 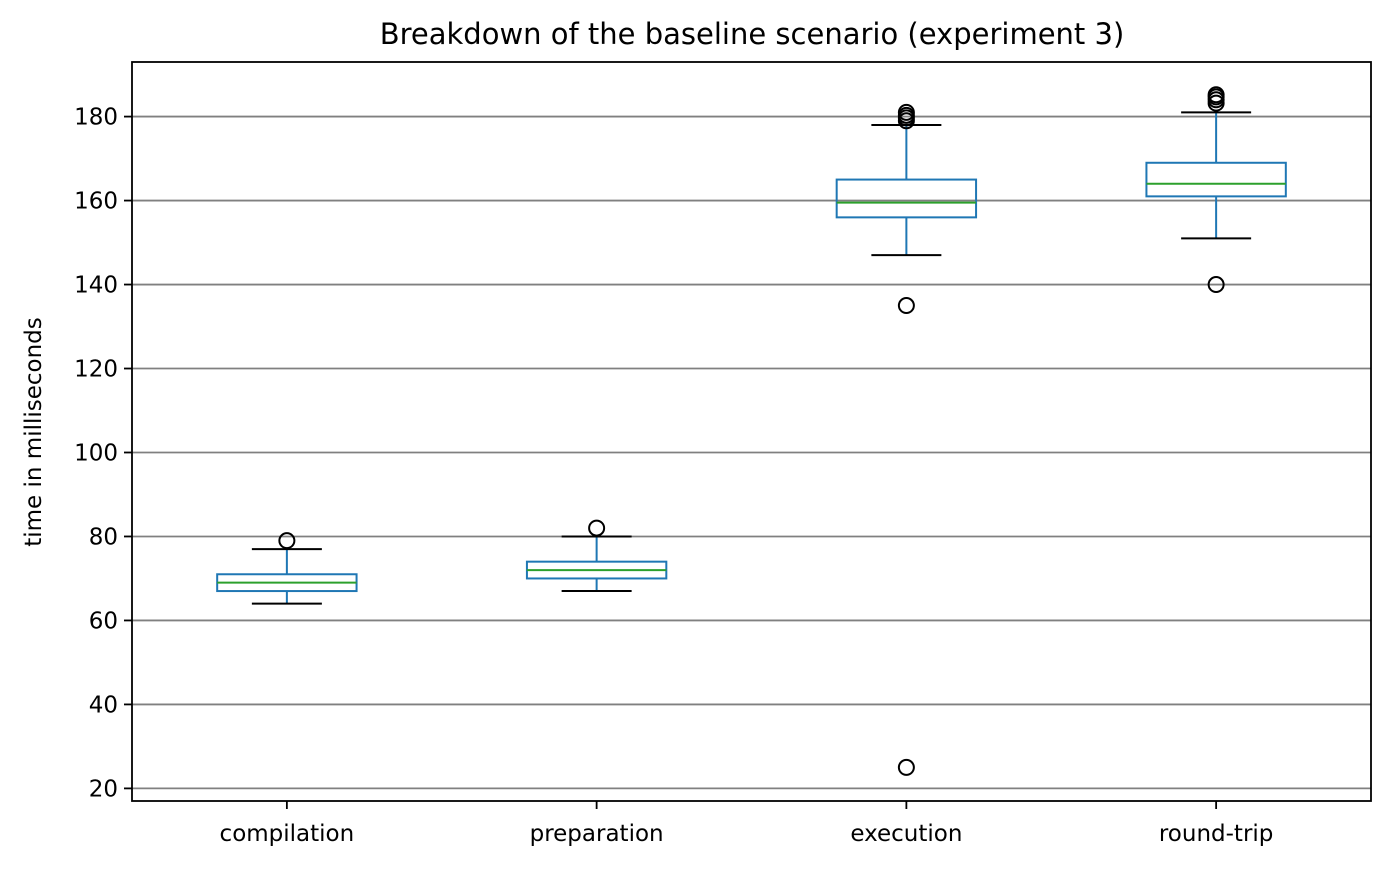 I want to click on y-tick-label: 100, so click(x=96, y=453).